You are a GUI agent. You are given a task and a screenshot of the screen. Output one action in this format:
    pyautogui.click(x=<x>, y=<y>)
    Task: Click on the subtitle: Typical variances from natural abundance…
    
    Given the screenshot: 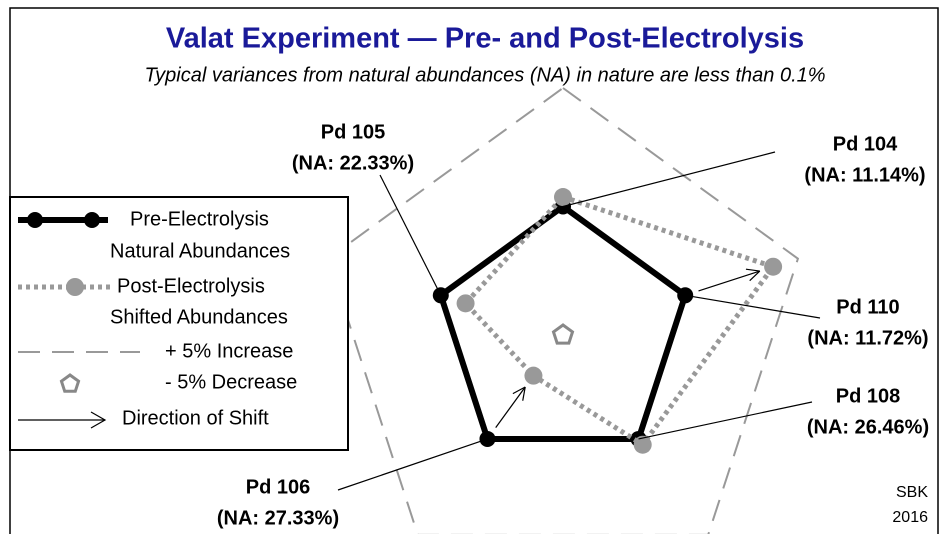 What is the action you would take?
    pyautogui.click(x=484, y=75)
    